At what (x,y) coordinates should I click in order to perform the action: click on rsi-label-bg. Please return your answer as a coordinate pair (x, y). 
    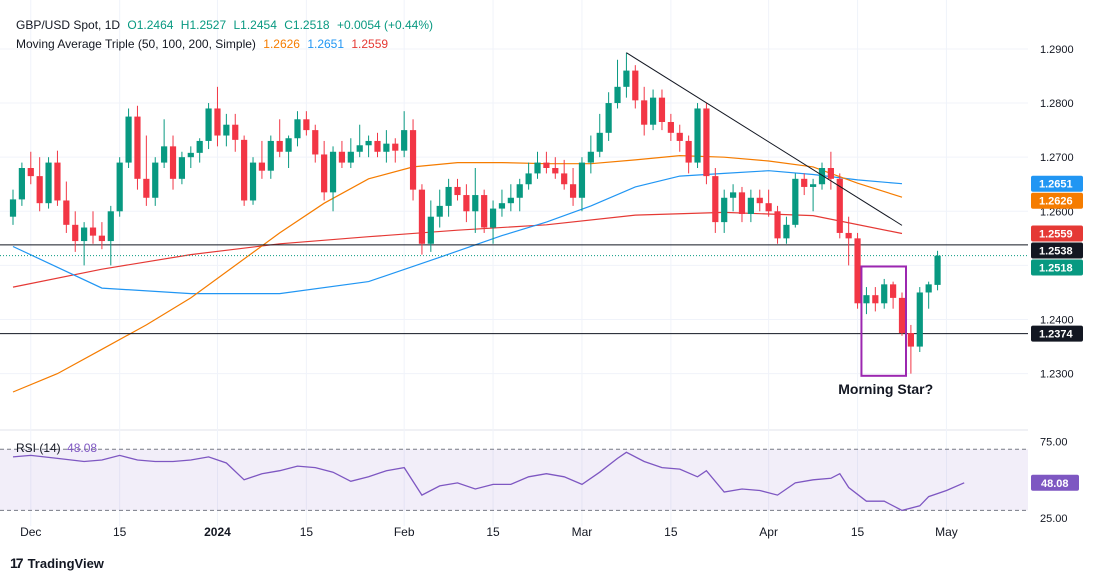
    Looking at the image, I should click on (1055, 482).